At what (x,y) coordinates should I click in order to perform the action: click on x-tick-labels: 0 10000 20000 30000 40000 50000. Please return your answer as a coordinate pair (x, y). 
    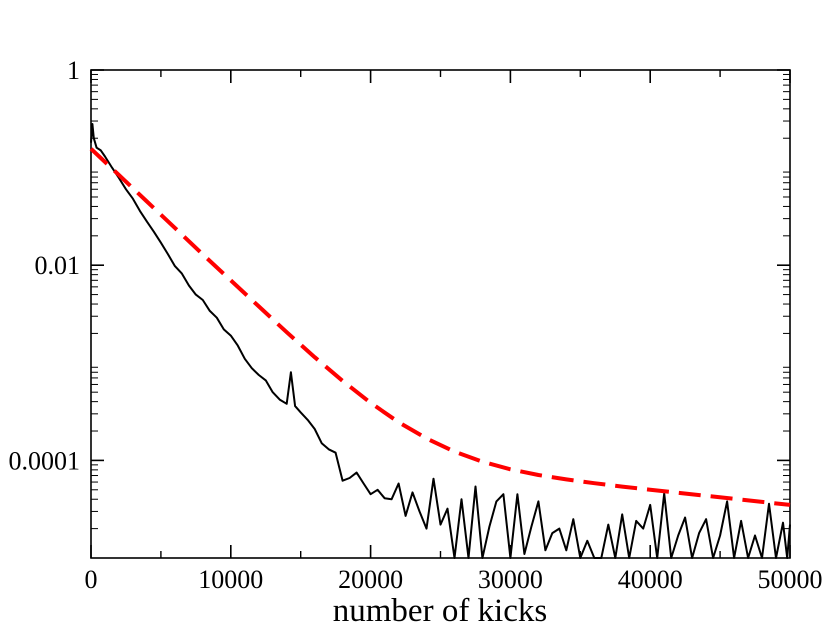
    Looking at the image, I should click on (454, 579).